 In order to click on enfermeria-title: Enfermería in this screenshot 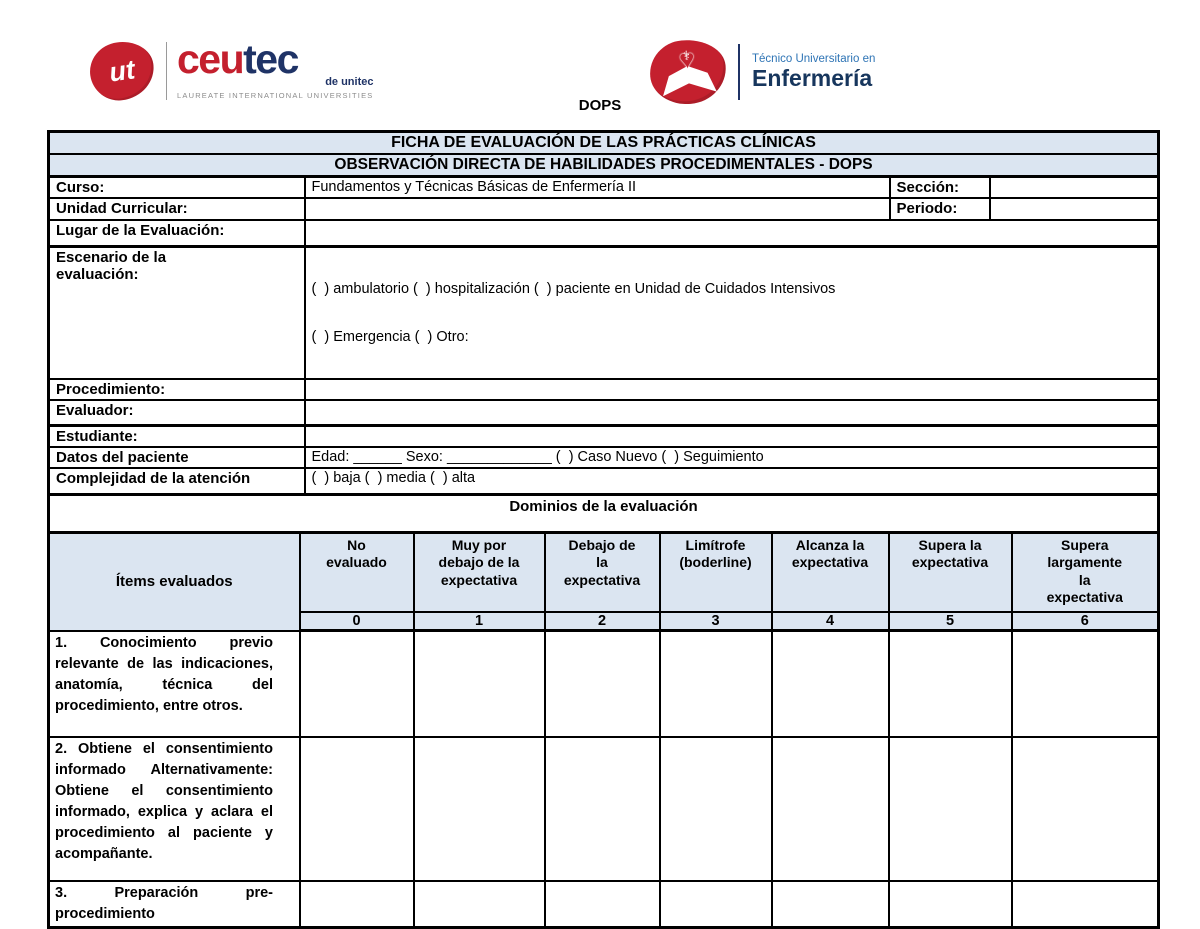, I will do `click(812, 77)`.